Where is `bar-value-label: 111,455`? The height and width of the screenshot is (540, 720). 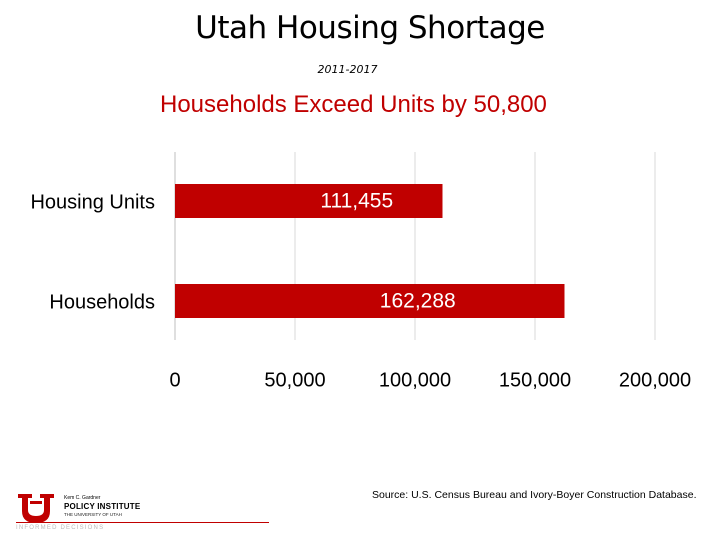 bar-value-label: 111,455 is located at coordinates (356, 201).